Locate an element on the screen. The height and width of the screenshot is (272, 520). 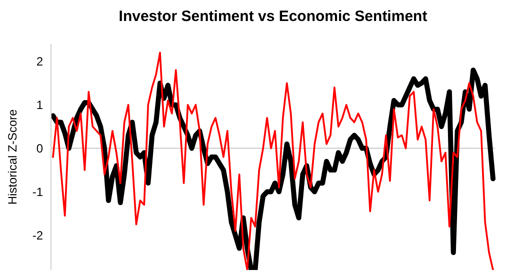
y-tick-label: 1 is located at coordinates (40, 105).